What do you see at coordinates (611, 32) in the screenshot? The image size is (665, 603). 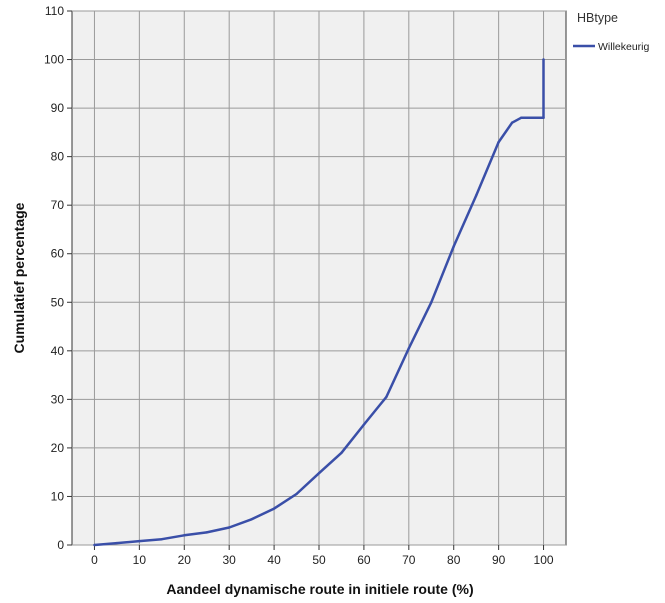 I see `legend: HBtype Willekeurig` at bounding box center [611, 32].